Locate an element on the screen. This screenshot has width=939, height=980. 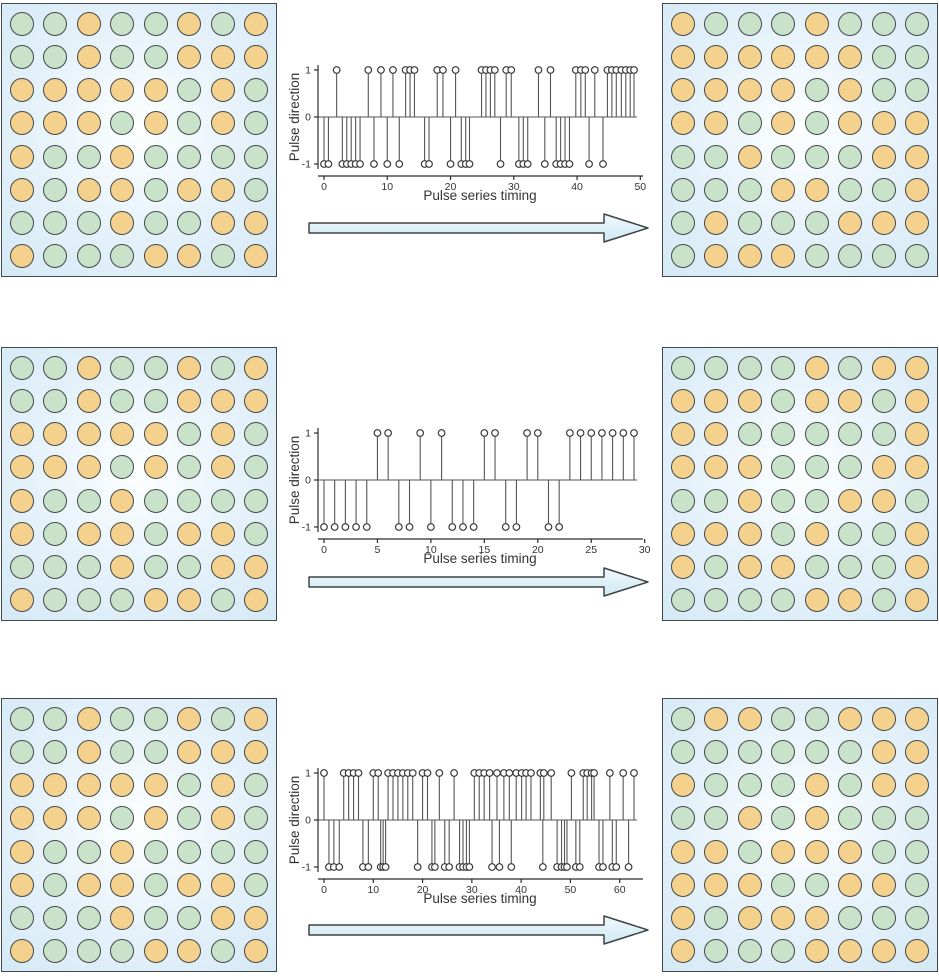
x-tick-label: 20 is located at coordinates (538, 550).